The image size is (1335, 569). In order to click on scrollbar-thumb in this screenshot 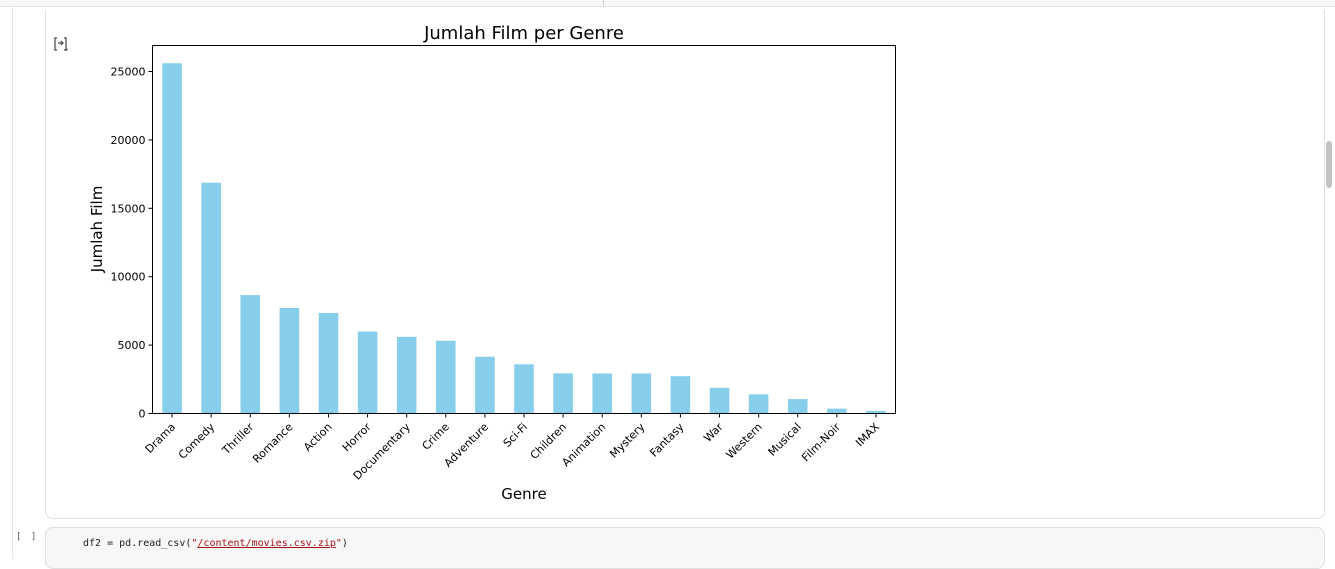, I will do `click(1329, 164)`.